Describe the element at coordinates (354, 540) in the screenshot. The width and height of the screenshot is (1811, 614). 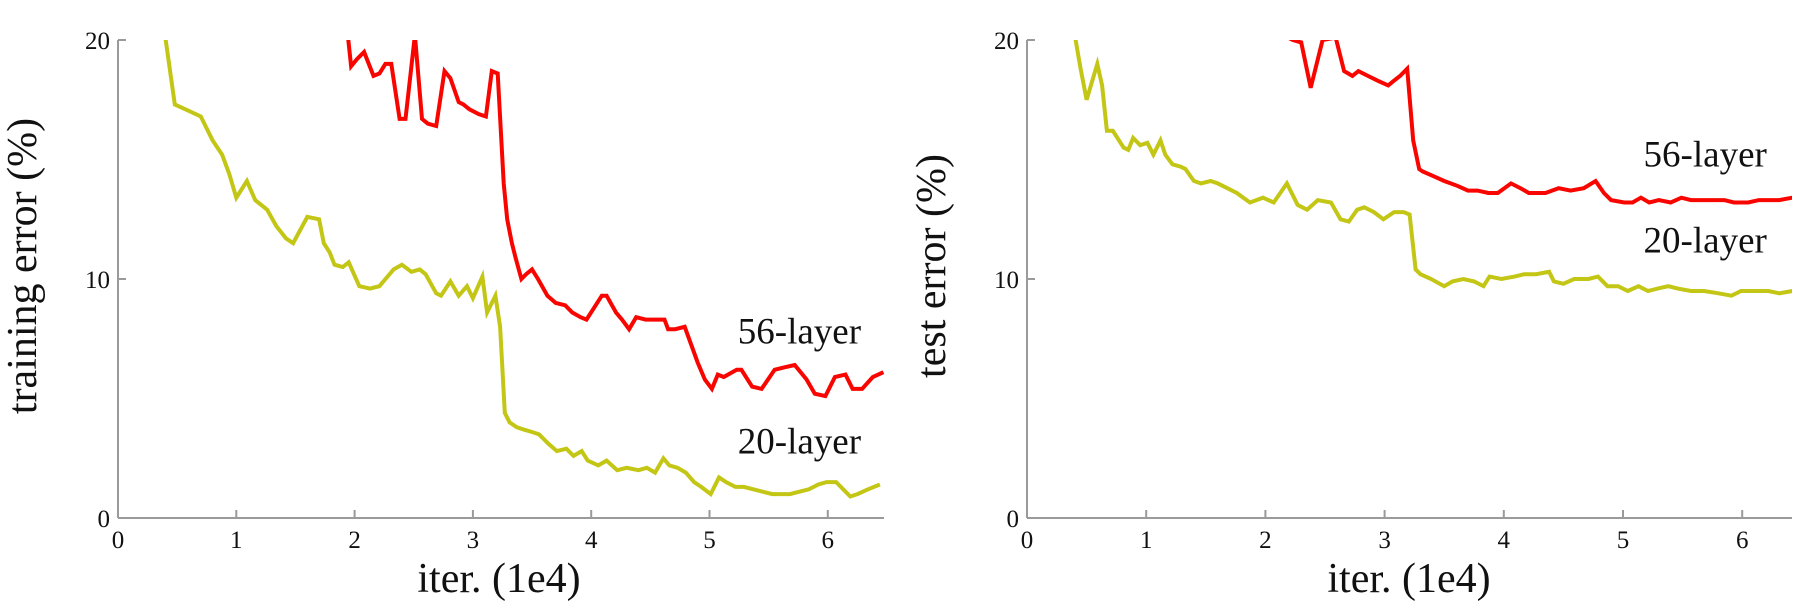
I see `training-error-x-tick-label: 2` at that location.